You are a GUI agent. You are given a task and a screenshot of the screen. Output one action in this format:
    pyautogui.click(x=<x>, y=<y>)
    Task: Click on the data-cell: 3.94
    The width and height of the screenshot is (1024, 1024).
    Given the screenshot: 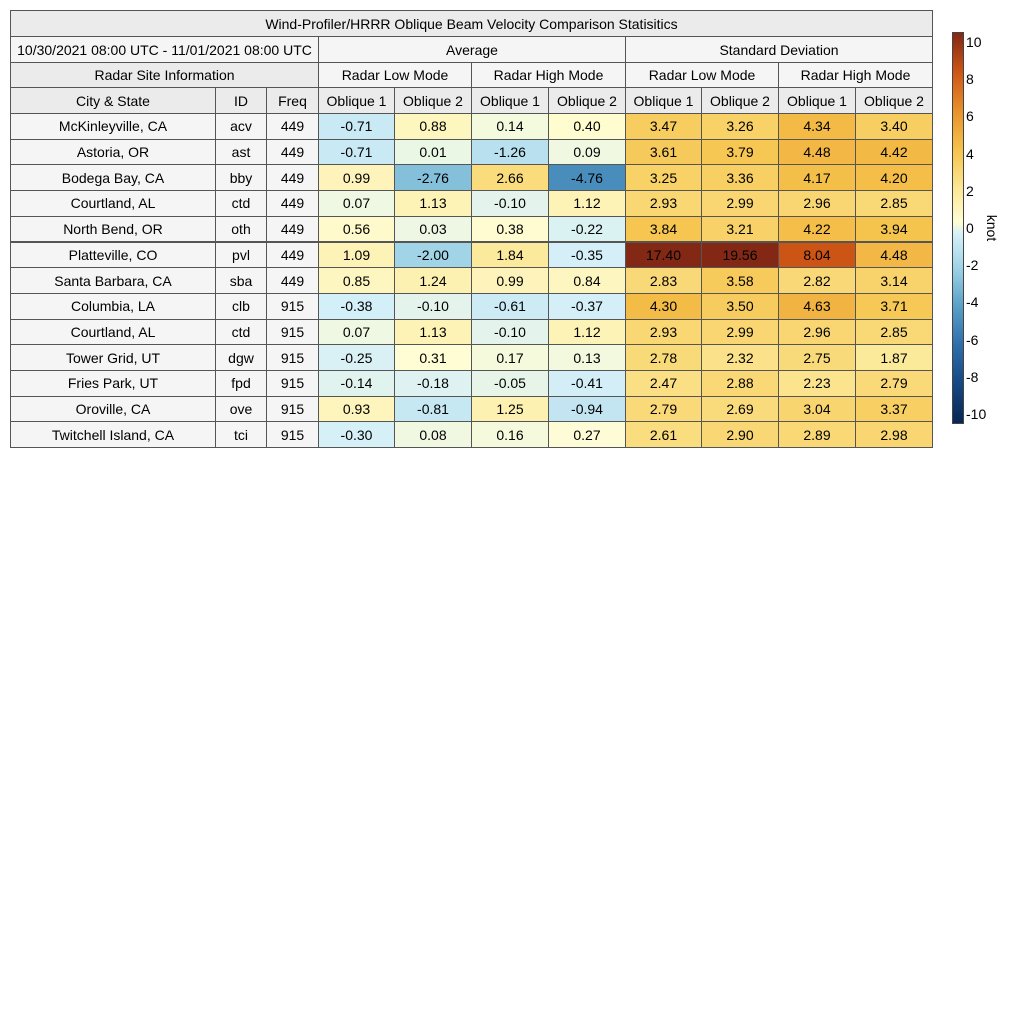 What is the action you would take?
    pyautogui.click(x=894, y=229)
    